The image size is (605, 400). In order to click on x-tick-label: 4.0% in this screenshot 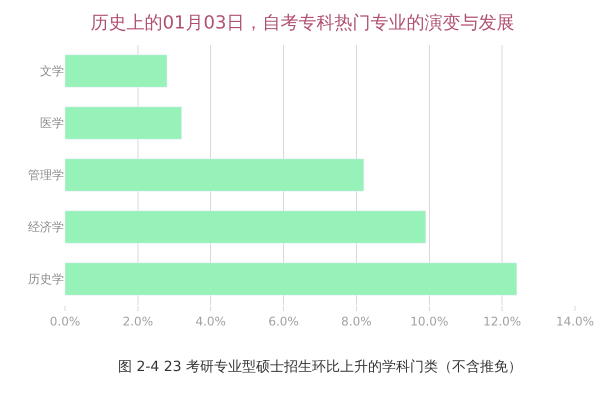, I will do `click(210, 321)`.